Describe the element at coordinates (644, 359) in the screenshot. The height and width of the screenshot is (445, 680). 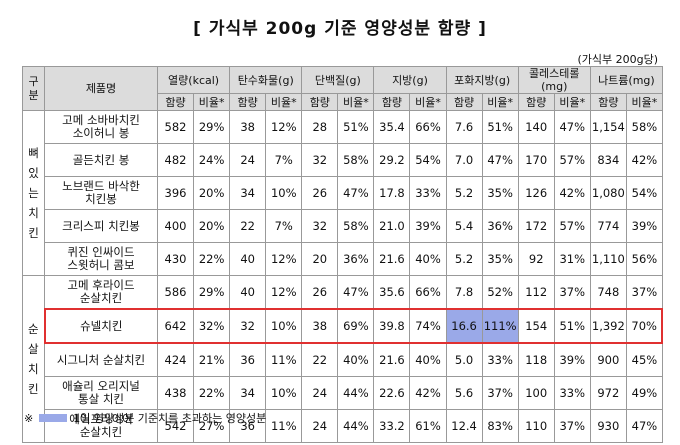
I see `value-cell: 45%` at that location.